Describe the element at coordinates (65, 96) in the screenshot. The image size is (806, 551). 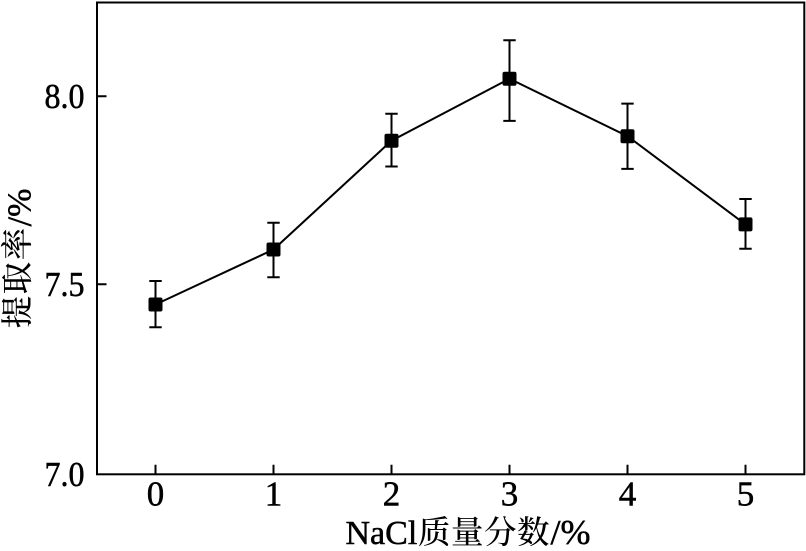
I see `svg-text: 8.0` at that location.